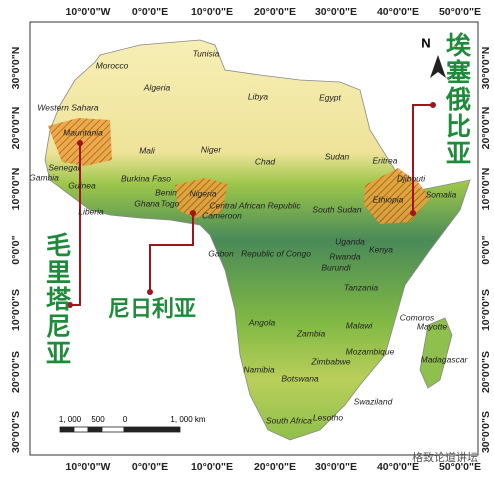 This screenshot has height=478, width=494. I want to click on country-label: Gabon, so click(221, 253).